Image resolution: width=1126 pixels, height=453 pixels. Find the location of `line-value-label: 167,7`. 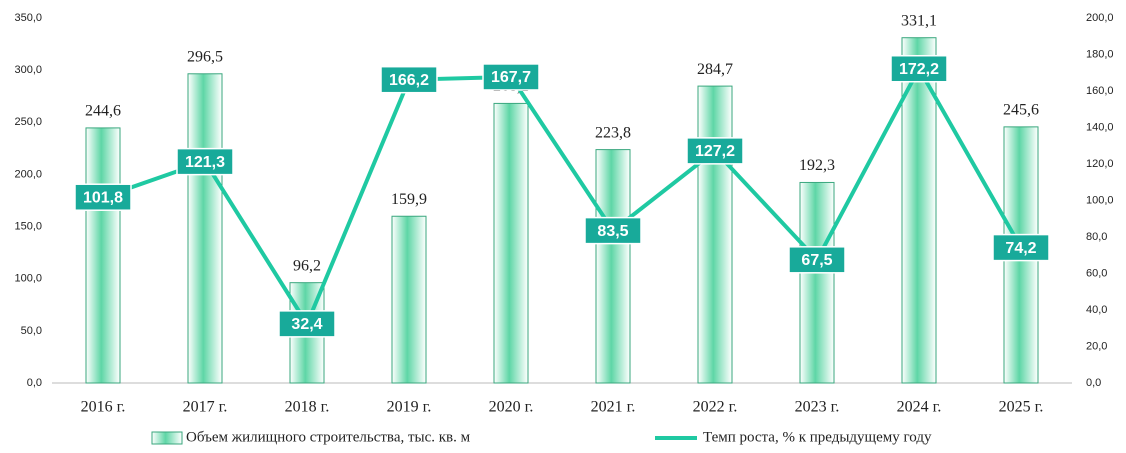

line-value-label: 167,7 is located at coordinates (511, 77).